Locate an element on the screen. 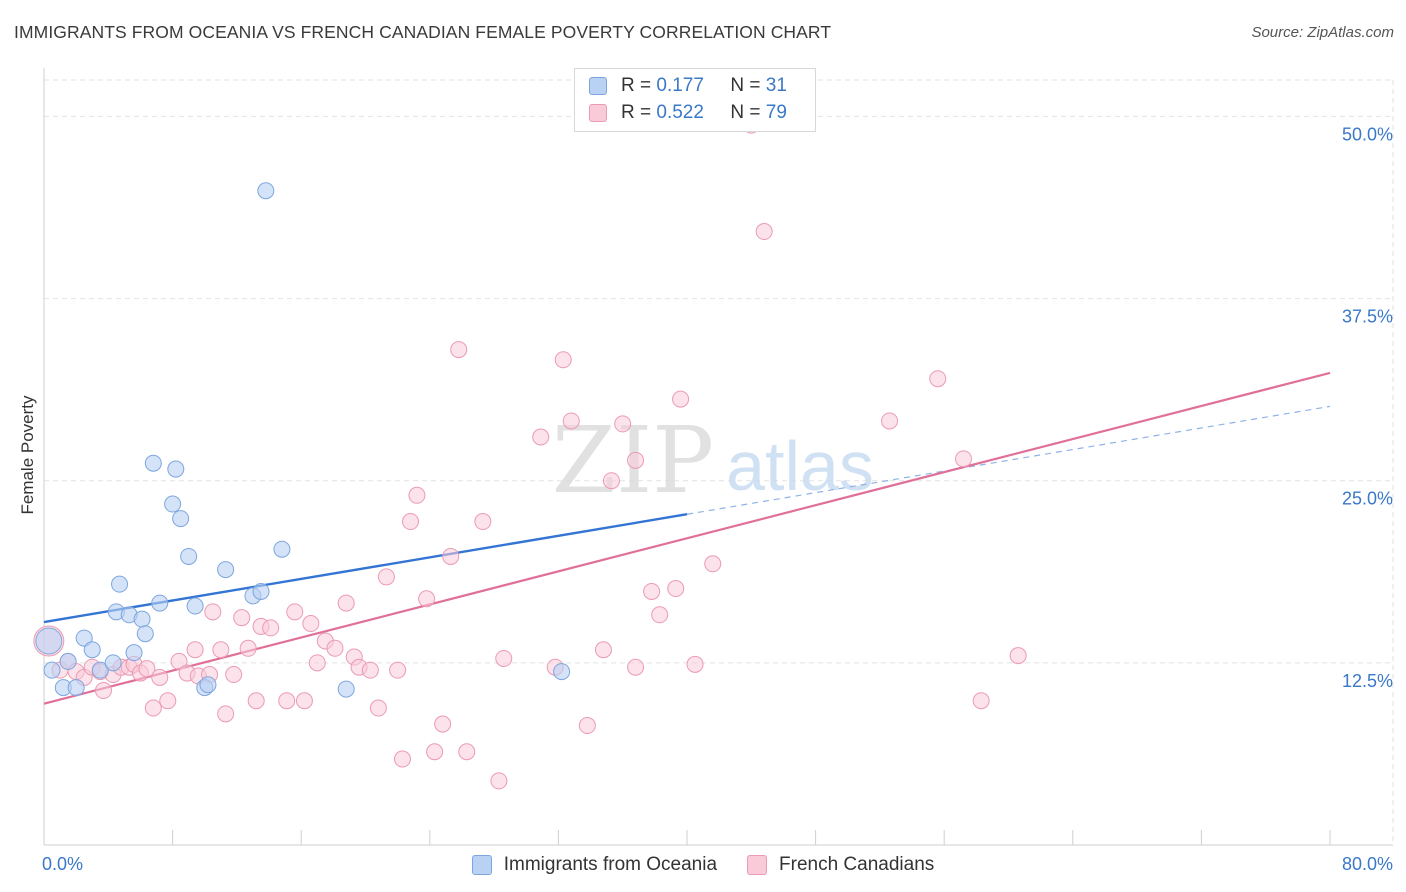 This screenshot has width=1406, height=892. y-tick-label: 50.0% is located at coordinates (1367, 134).